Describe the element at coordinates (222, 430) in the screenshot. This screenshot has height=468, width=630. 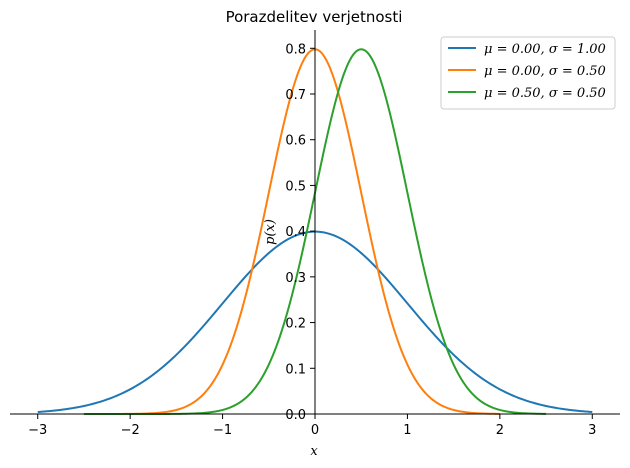
I see `x-tick-label: −1` at that location.